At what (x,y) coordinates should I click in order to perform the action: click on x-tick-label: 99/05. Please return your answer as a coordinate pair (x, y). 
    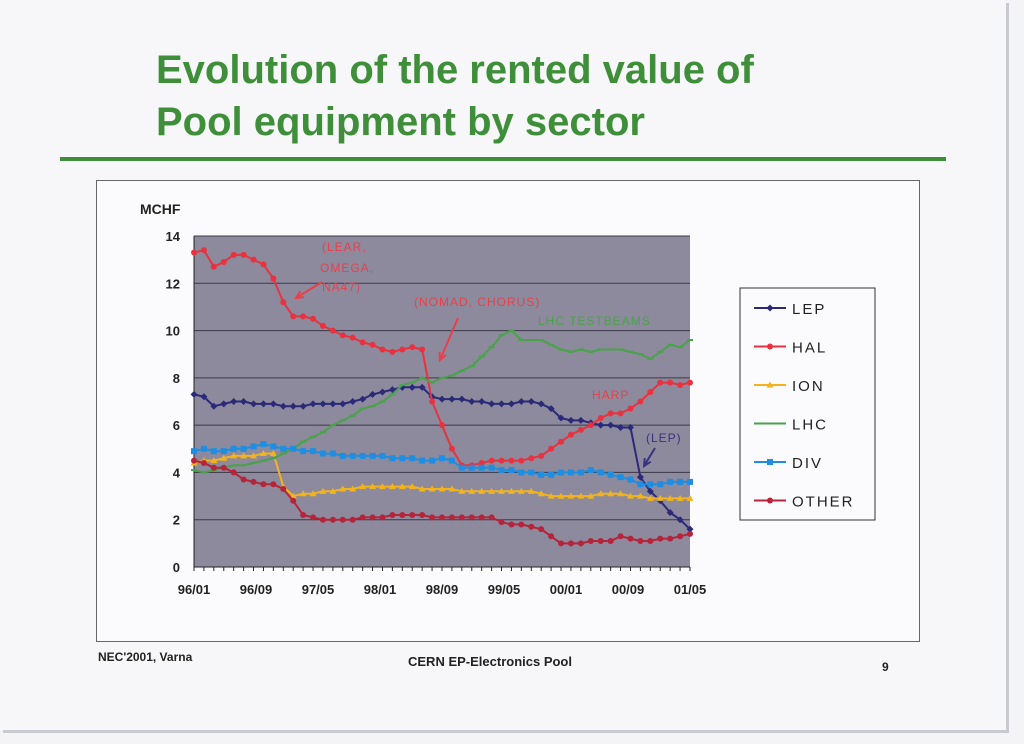
    Looking at the image, I should click on (504, 589).